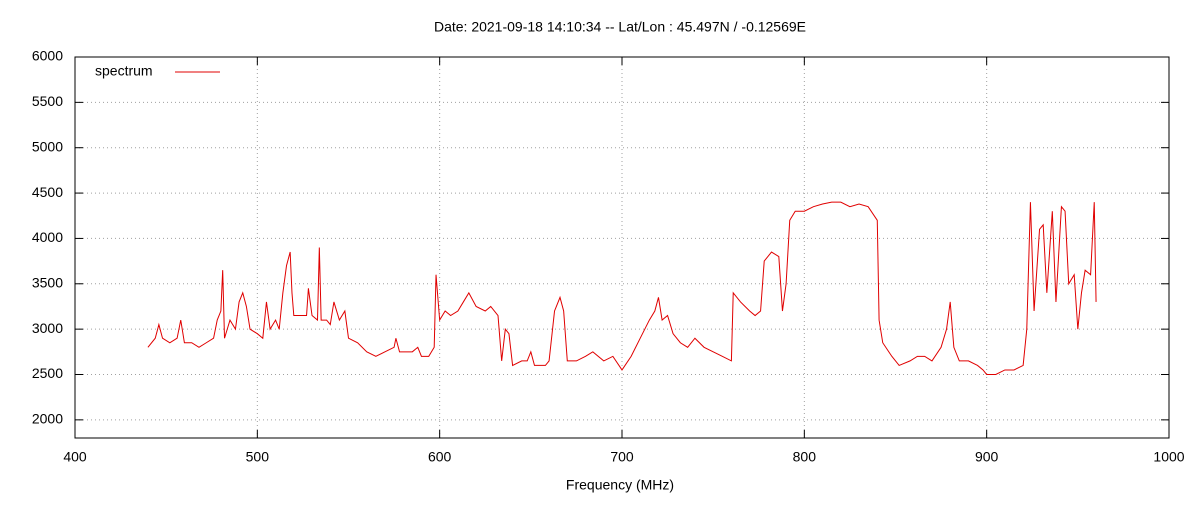  Describe the element at coordinates (47, 146) in the screenshot. I see `y-tick-label: 5000` at that location.